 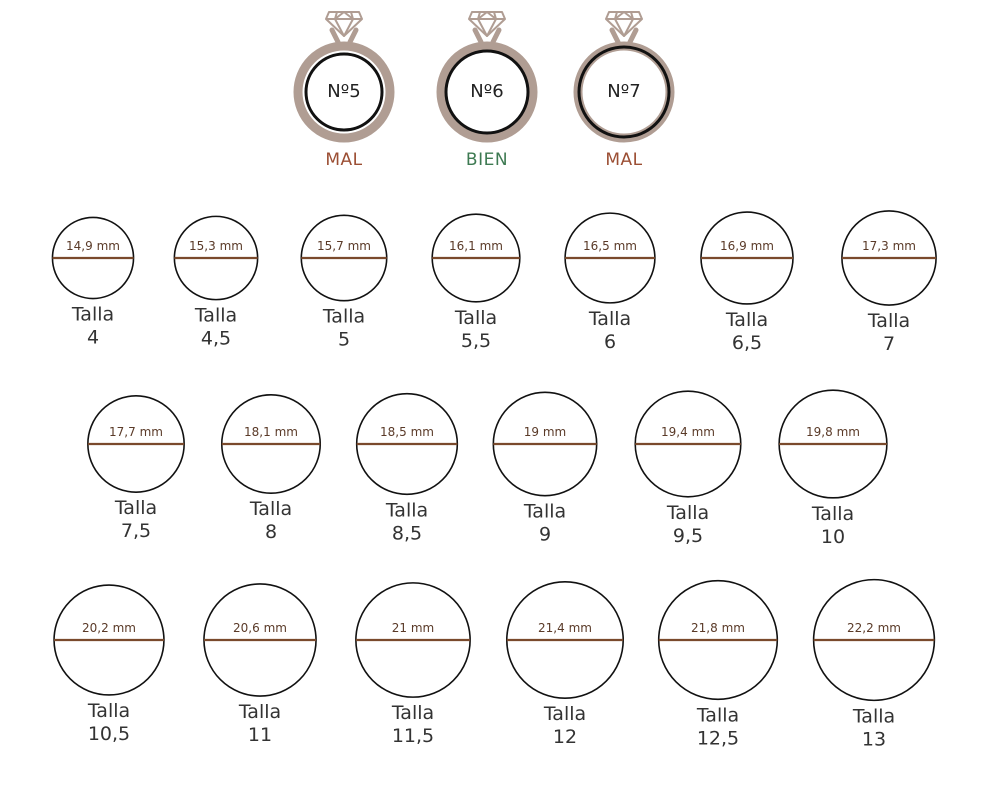 What do you see at coordinates (688, 536) in the screenshot?
I see `size-number-label: 9,5` at bounding box center [688, 536].